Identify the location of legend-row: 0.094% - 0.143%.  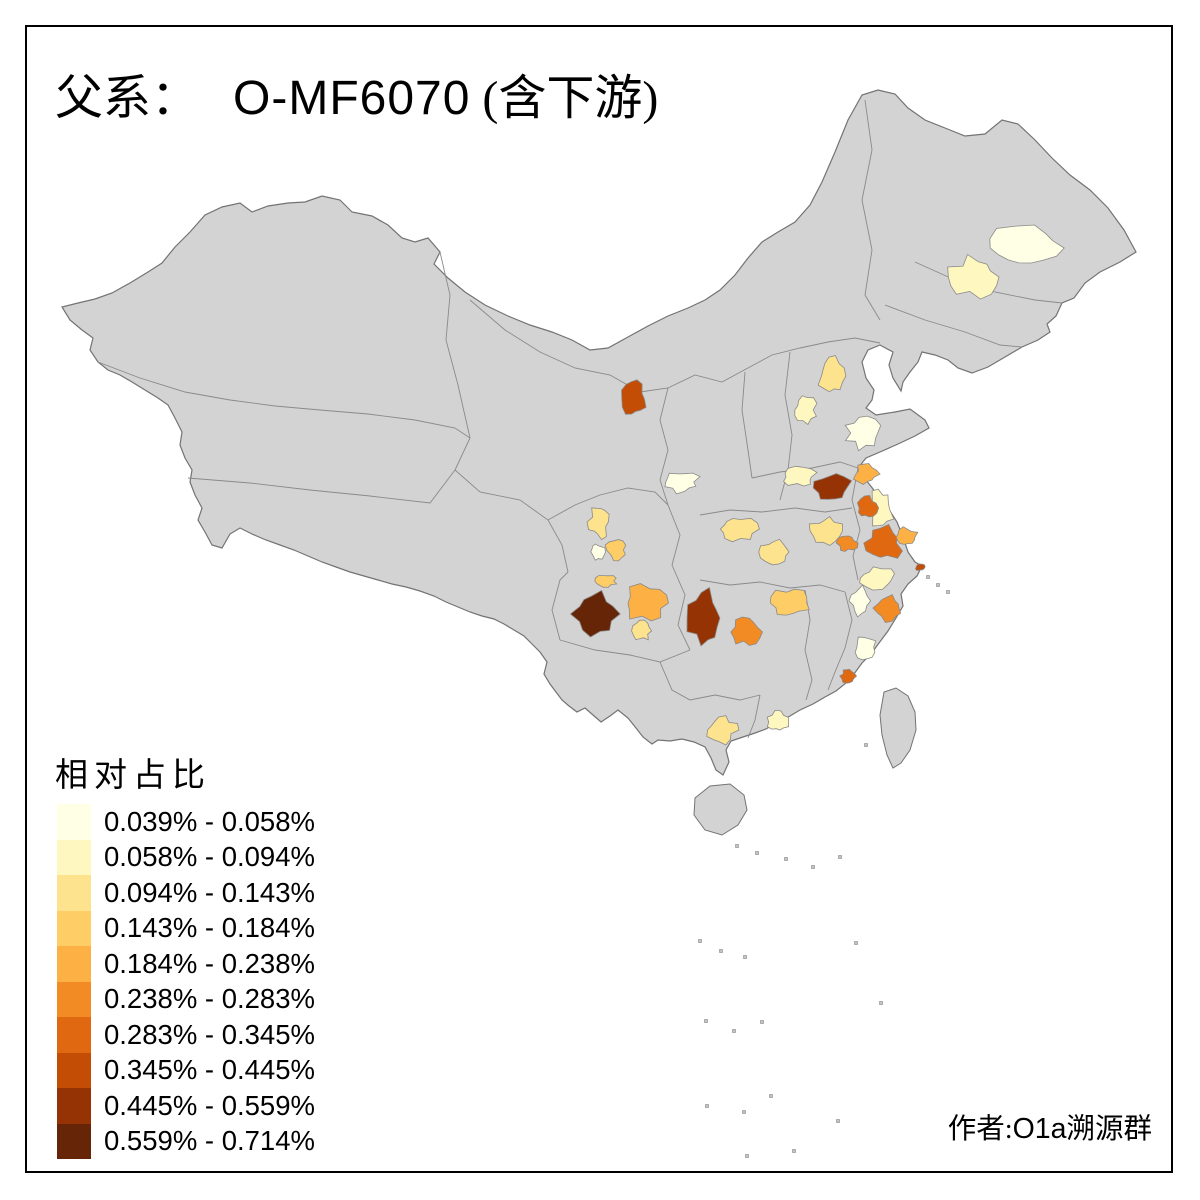
(186, 893).